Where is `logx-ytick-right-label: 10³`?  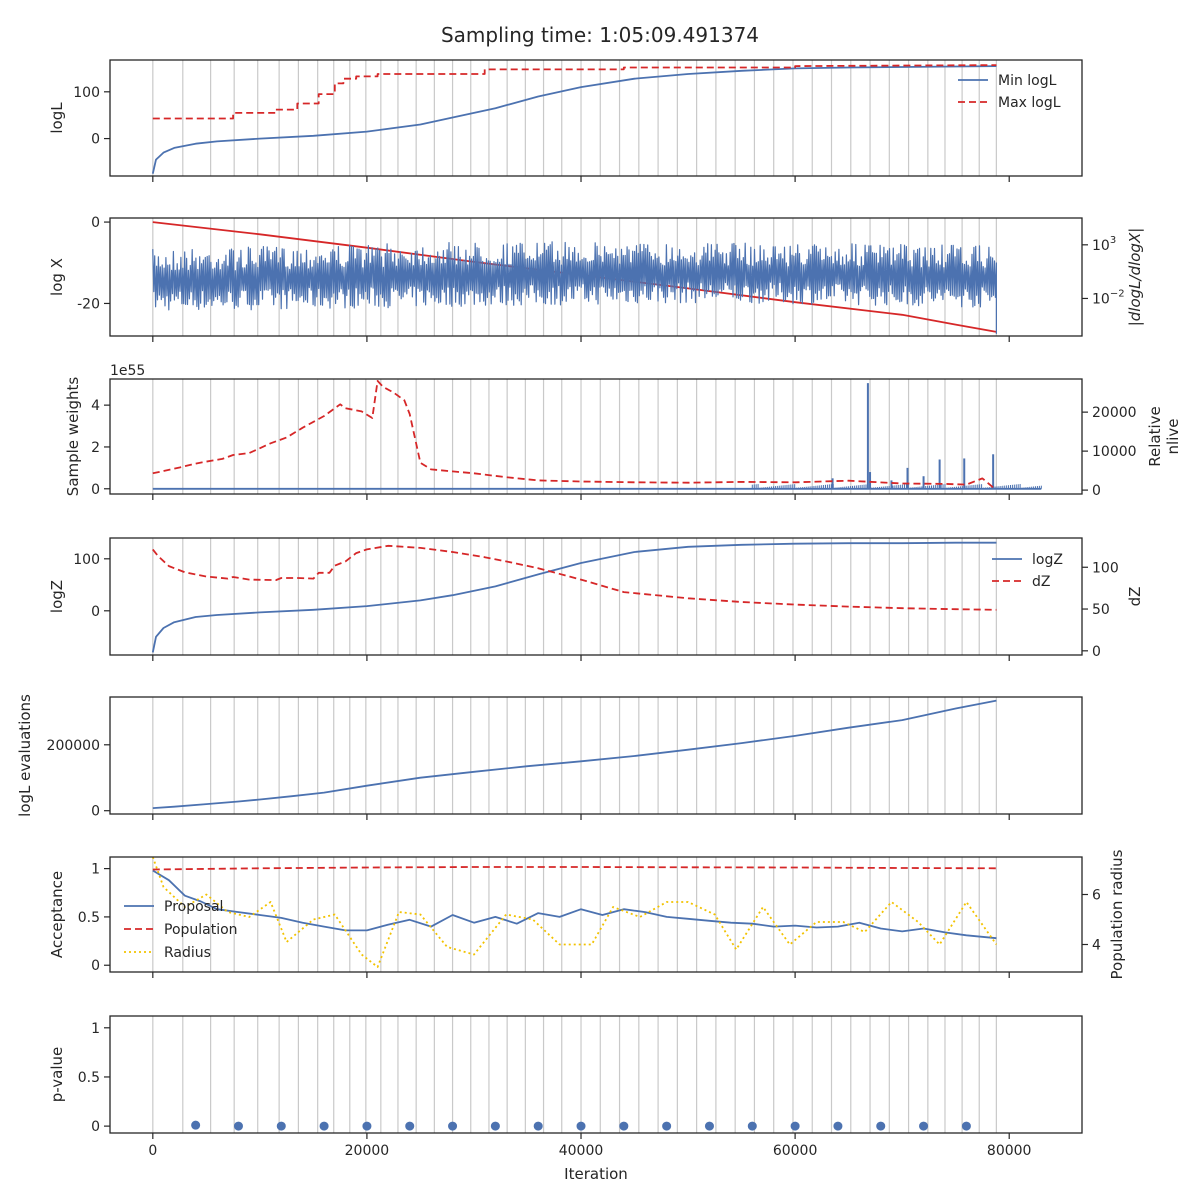 logx-ytick-right-label: 10³ is located at coordinates (1104, 244).